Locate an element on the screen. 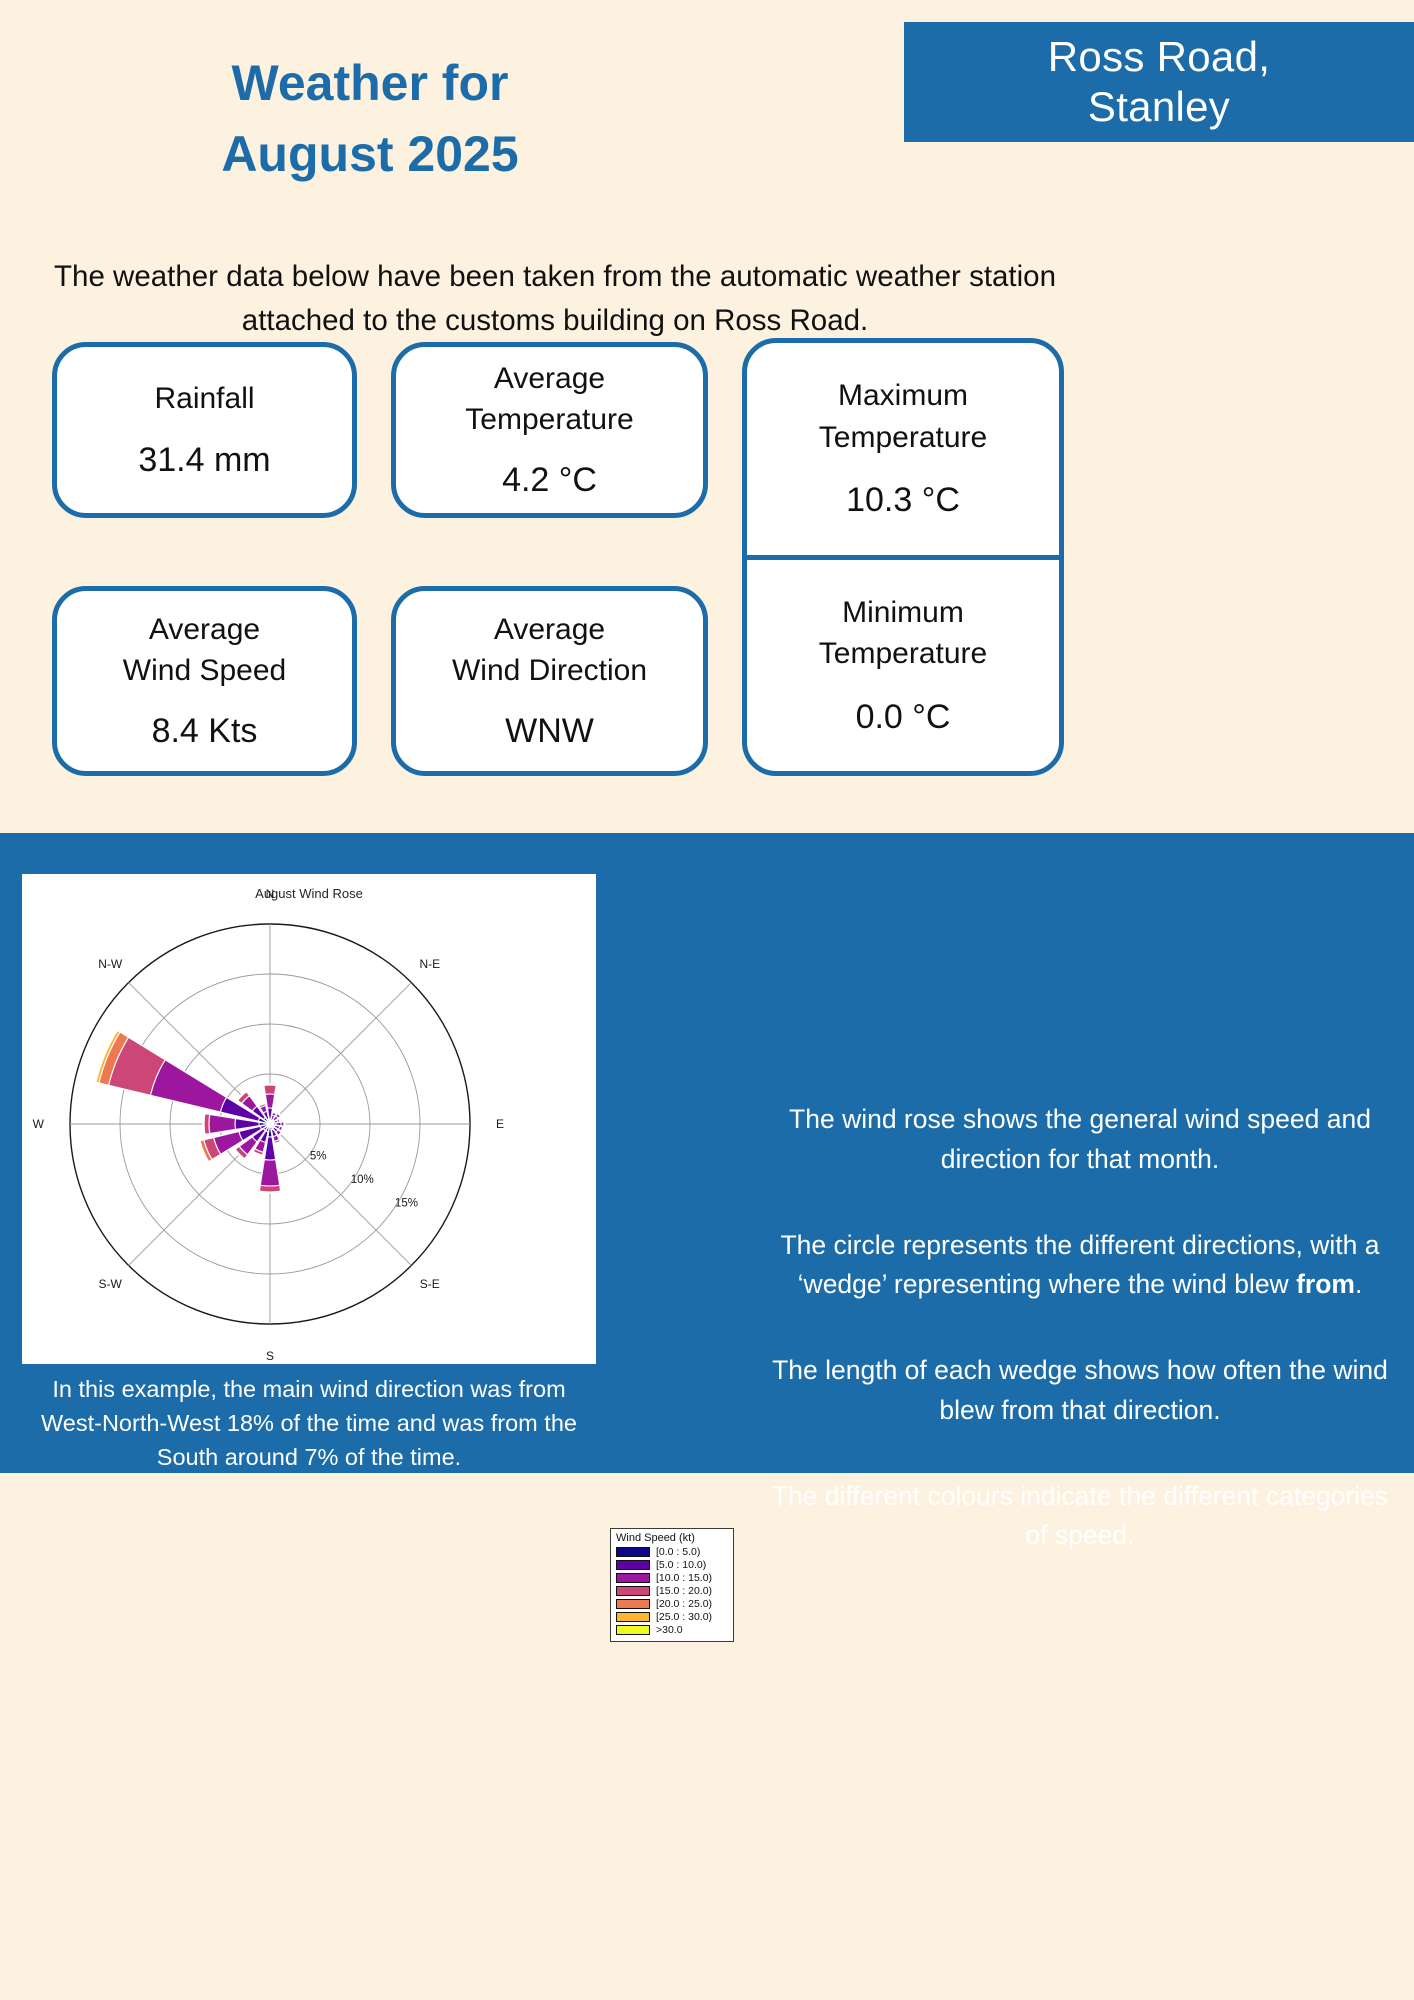 Image resolution: width=1414 pixels, height=2000 pixels. legend-label: [20.0 : 25.0) is located at coordinates (684, 1604).